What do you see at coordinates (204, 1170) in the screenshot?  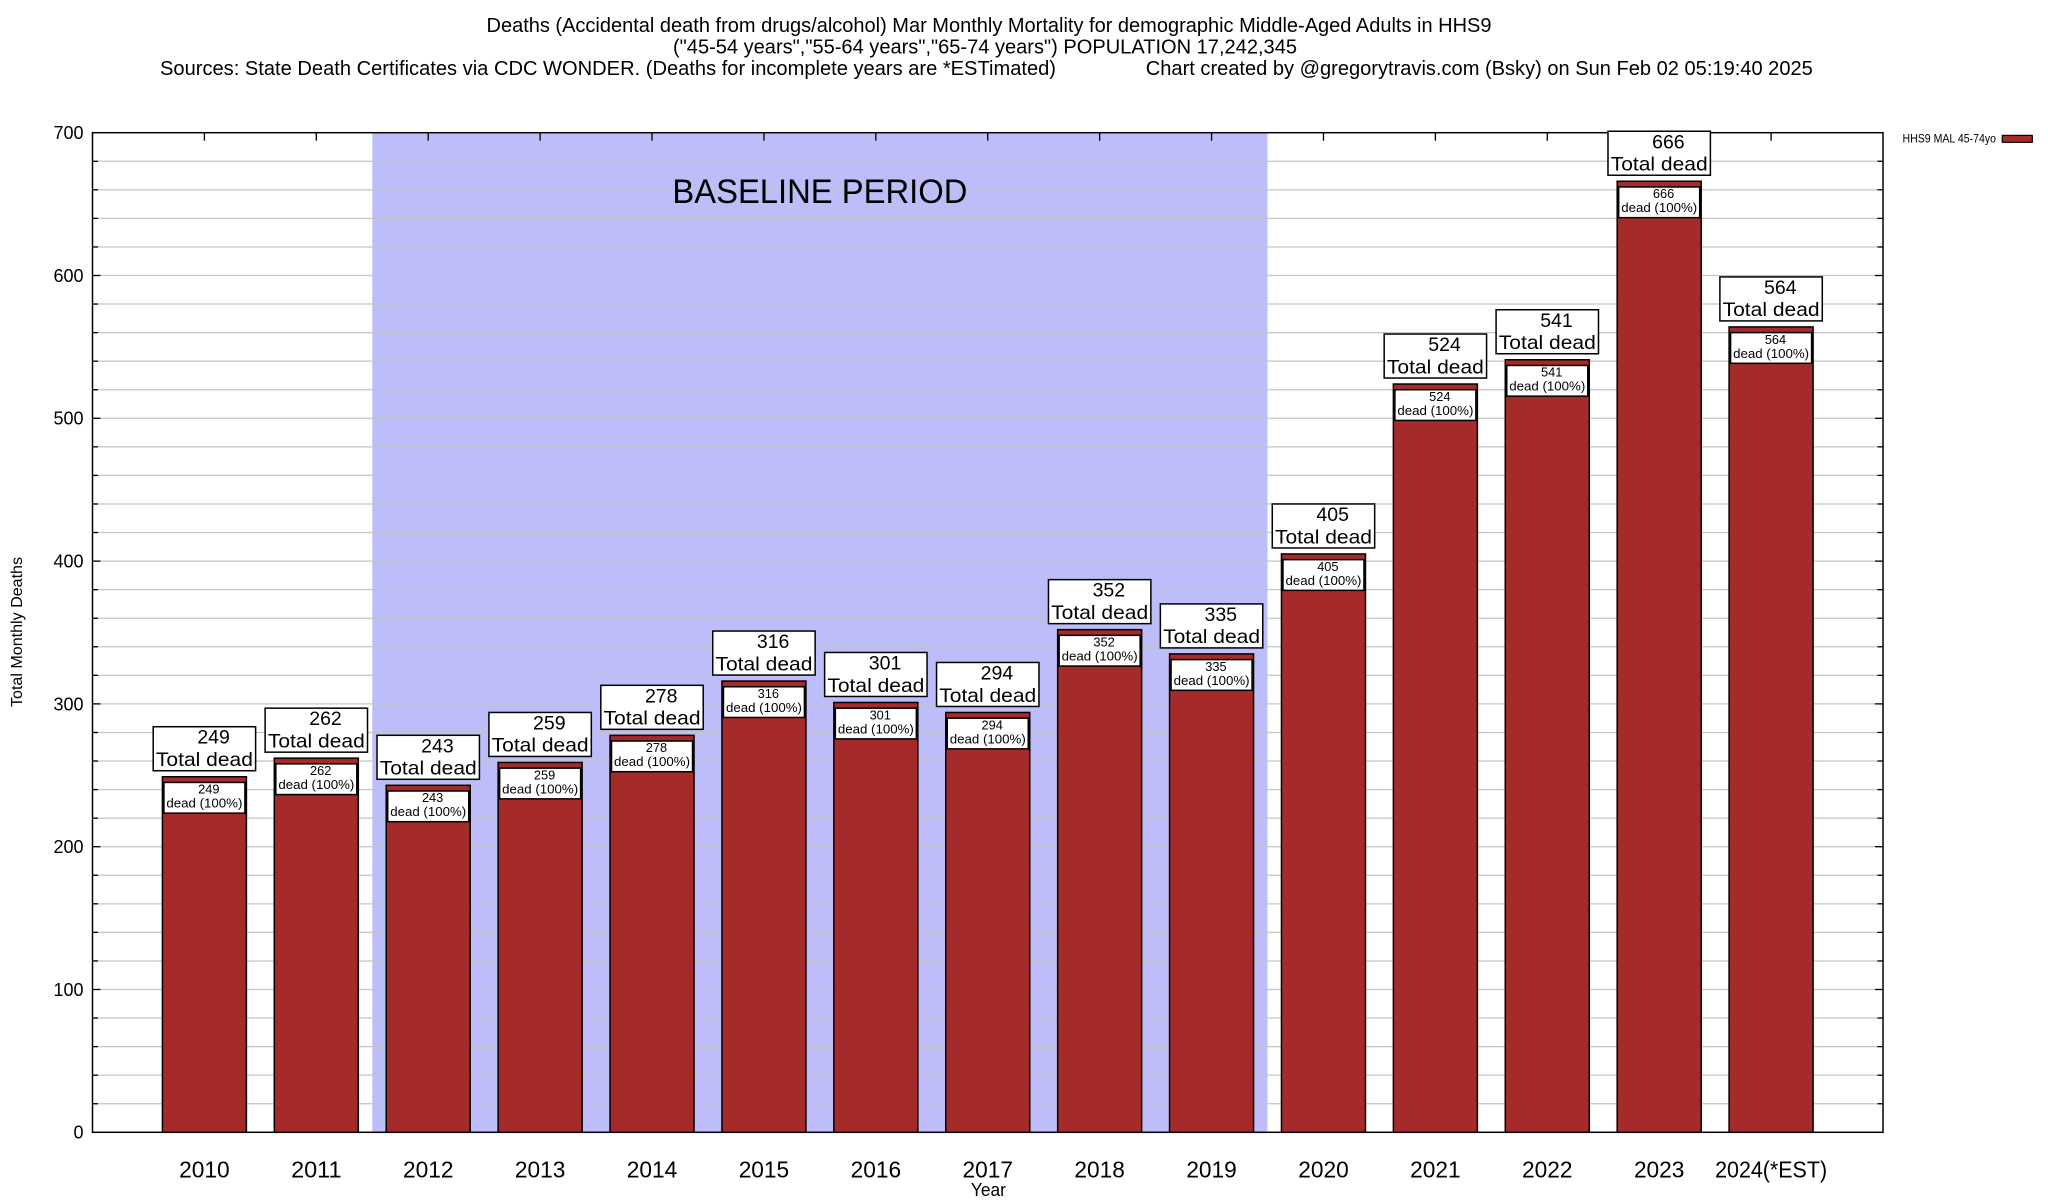 I see `svg-text: 2010` at bounding box center [204, 1170].